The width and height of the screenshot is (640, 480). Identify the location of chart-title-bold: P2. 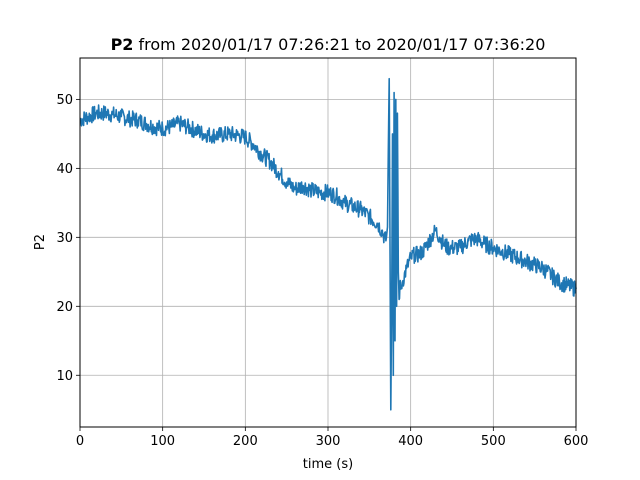
(122, 44).